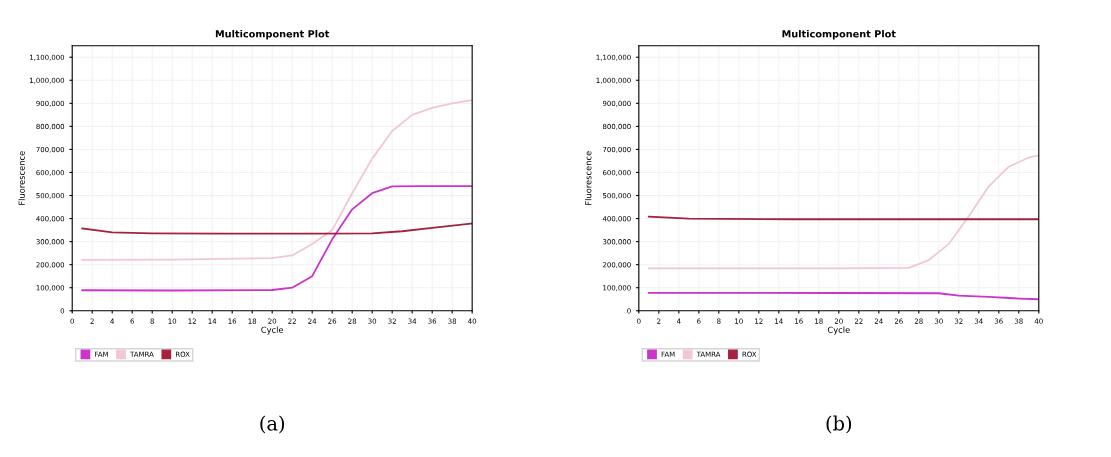  I want to click on text: (a), so click(272, 424).